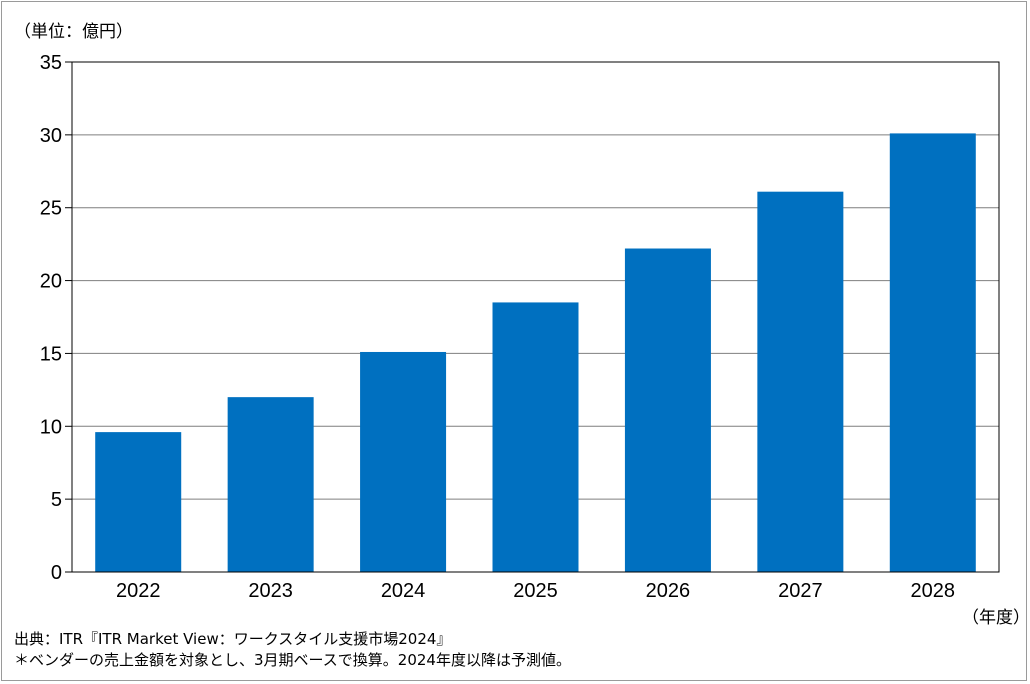 Image resolution: width=1030 pixels, height=684 pixels. What do you see at coordinates (292, 660) in the screenshot?
I see `note-text: ＊ベンダーの売上金額を対象とし、3月期ベースで換算。2024年度以降は予測値。` at bounding box center [292, 660].